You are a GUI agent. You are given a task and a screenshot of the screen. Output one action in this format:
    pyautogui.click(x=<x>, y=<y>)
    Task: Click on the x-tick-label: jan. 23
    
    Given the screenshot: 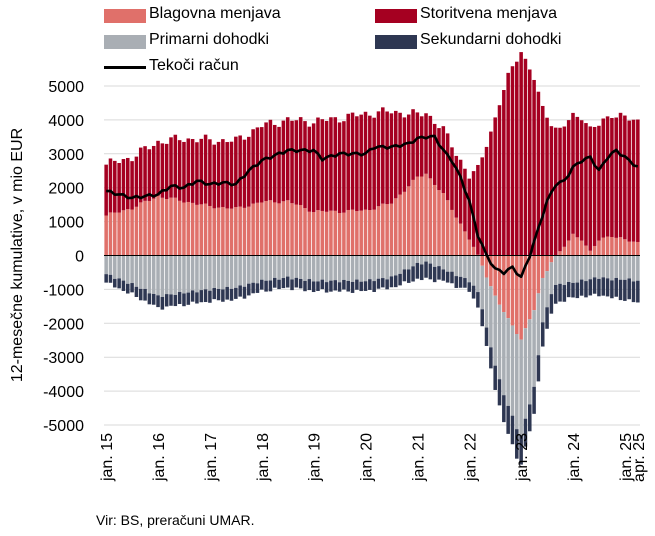 What is the action you would take?
    pyautogui.click(x=522, y=457)
    